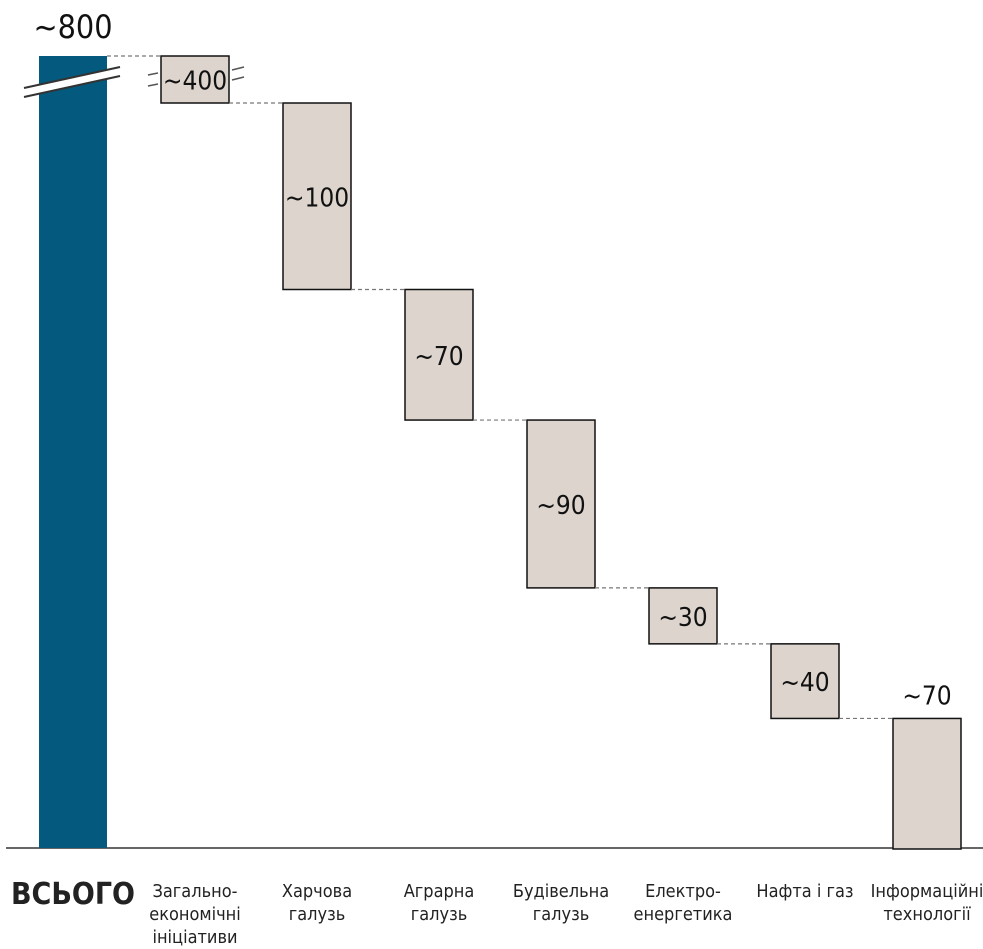 The image size is (983, 949). I want to click on value-label: ~100, so click(317, 198).